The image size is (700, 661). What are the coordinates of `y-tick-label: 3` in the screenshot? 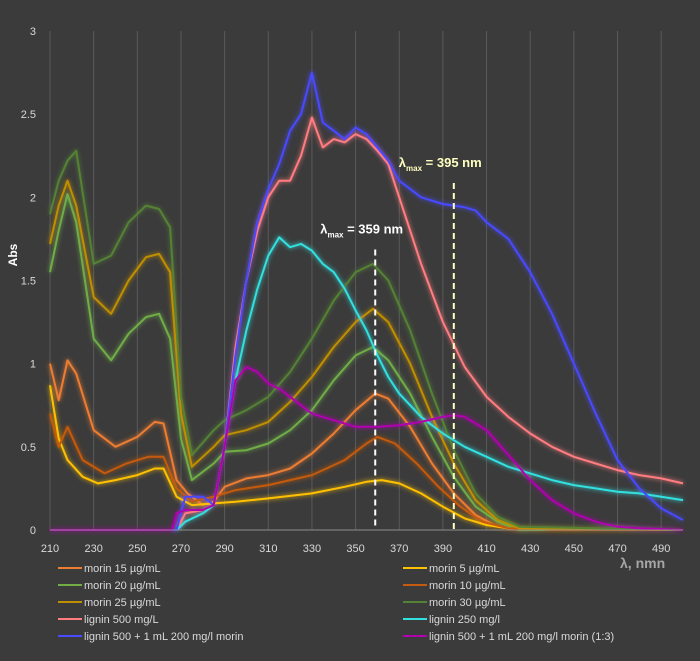 It's located at (33, 32).